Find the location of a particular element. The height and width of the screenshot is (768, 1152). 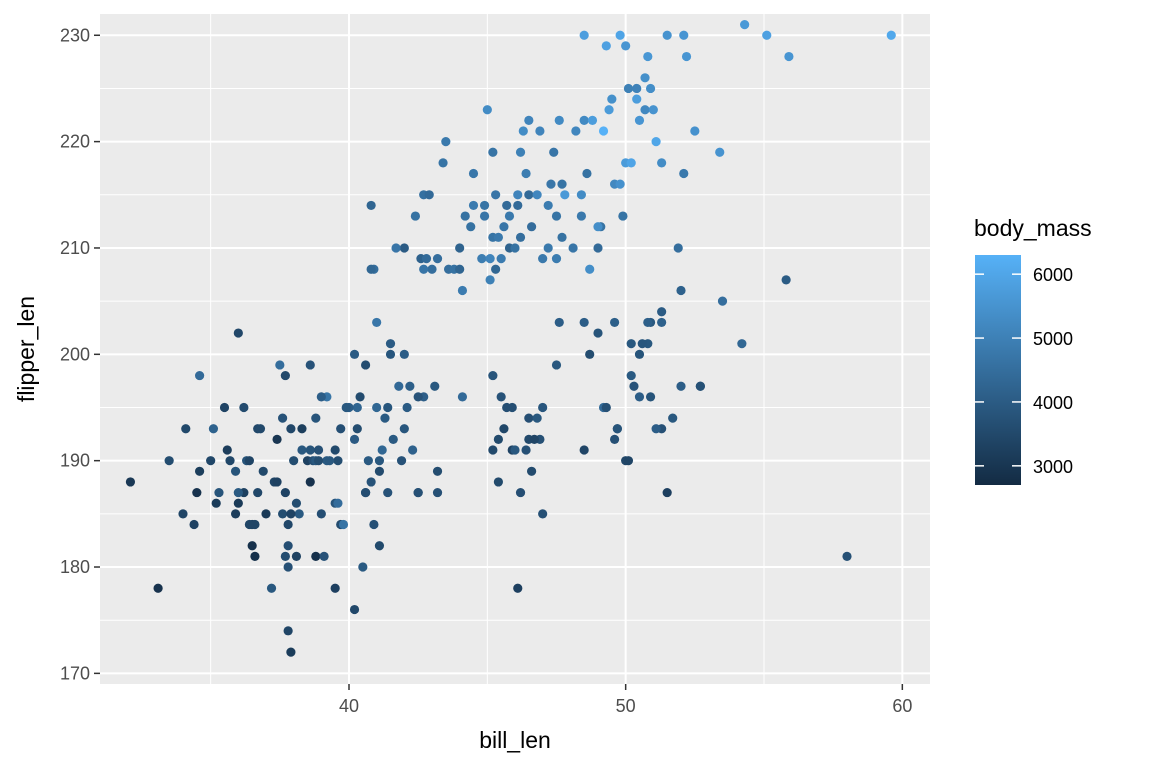

legend-colorbar is located at coordinates (998, 370).